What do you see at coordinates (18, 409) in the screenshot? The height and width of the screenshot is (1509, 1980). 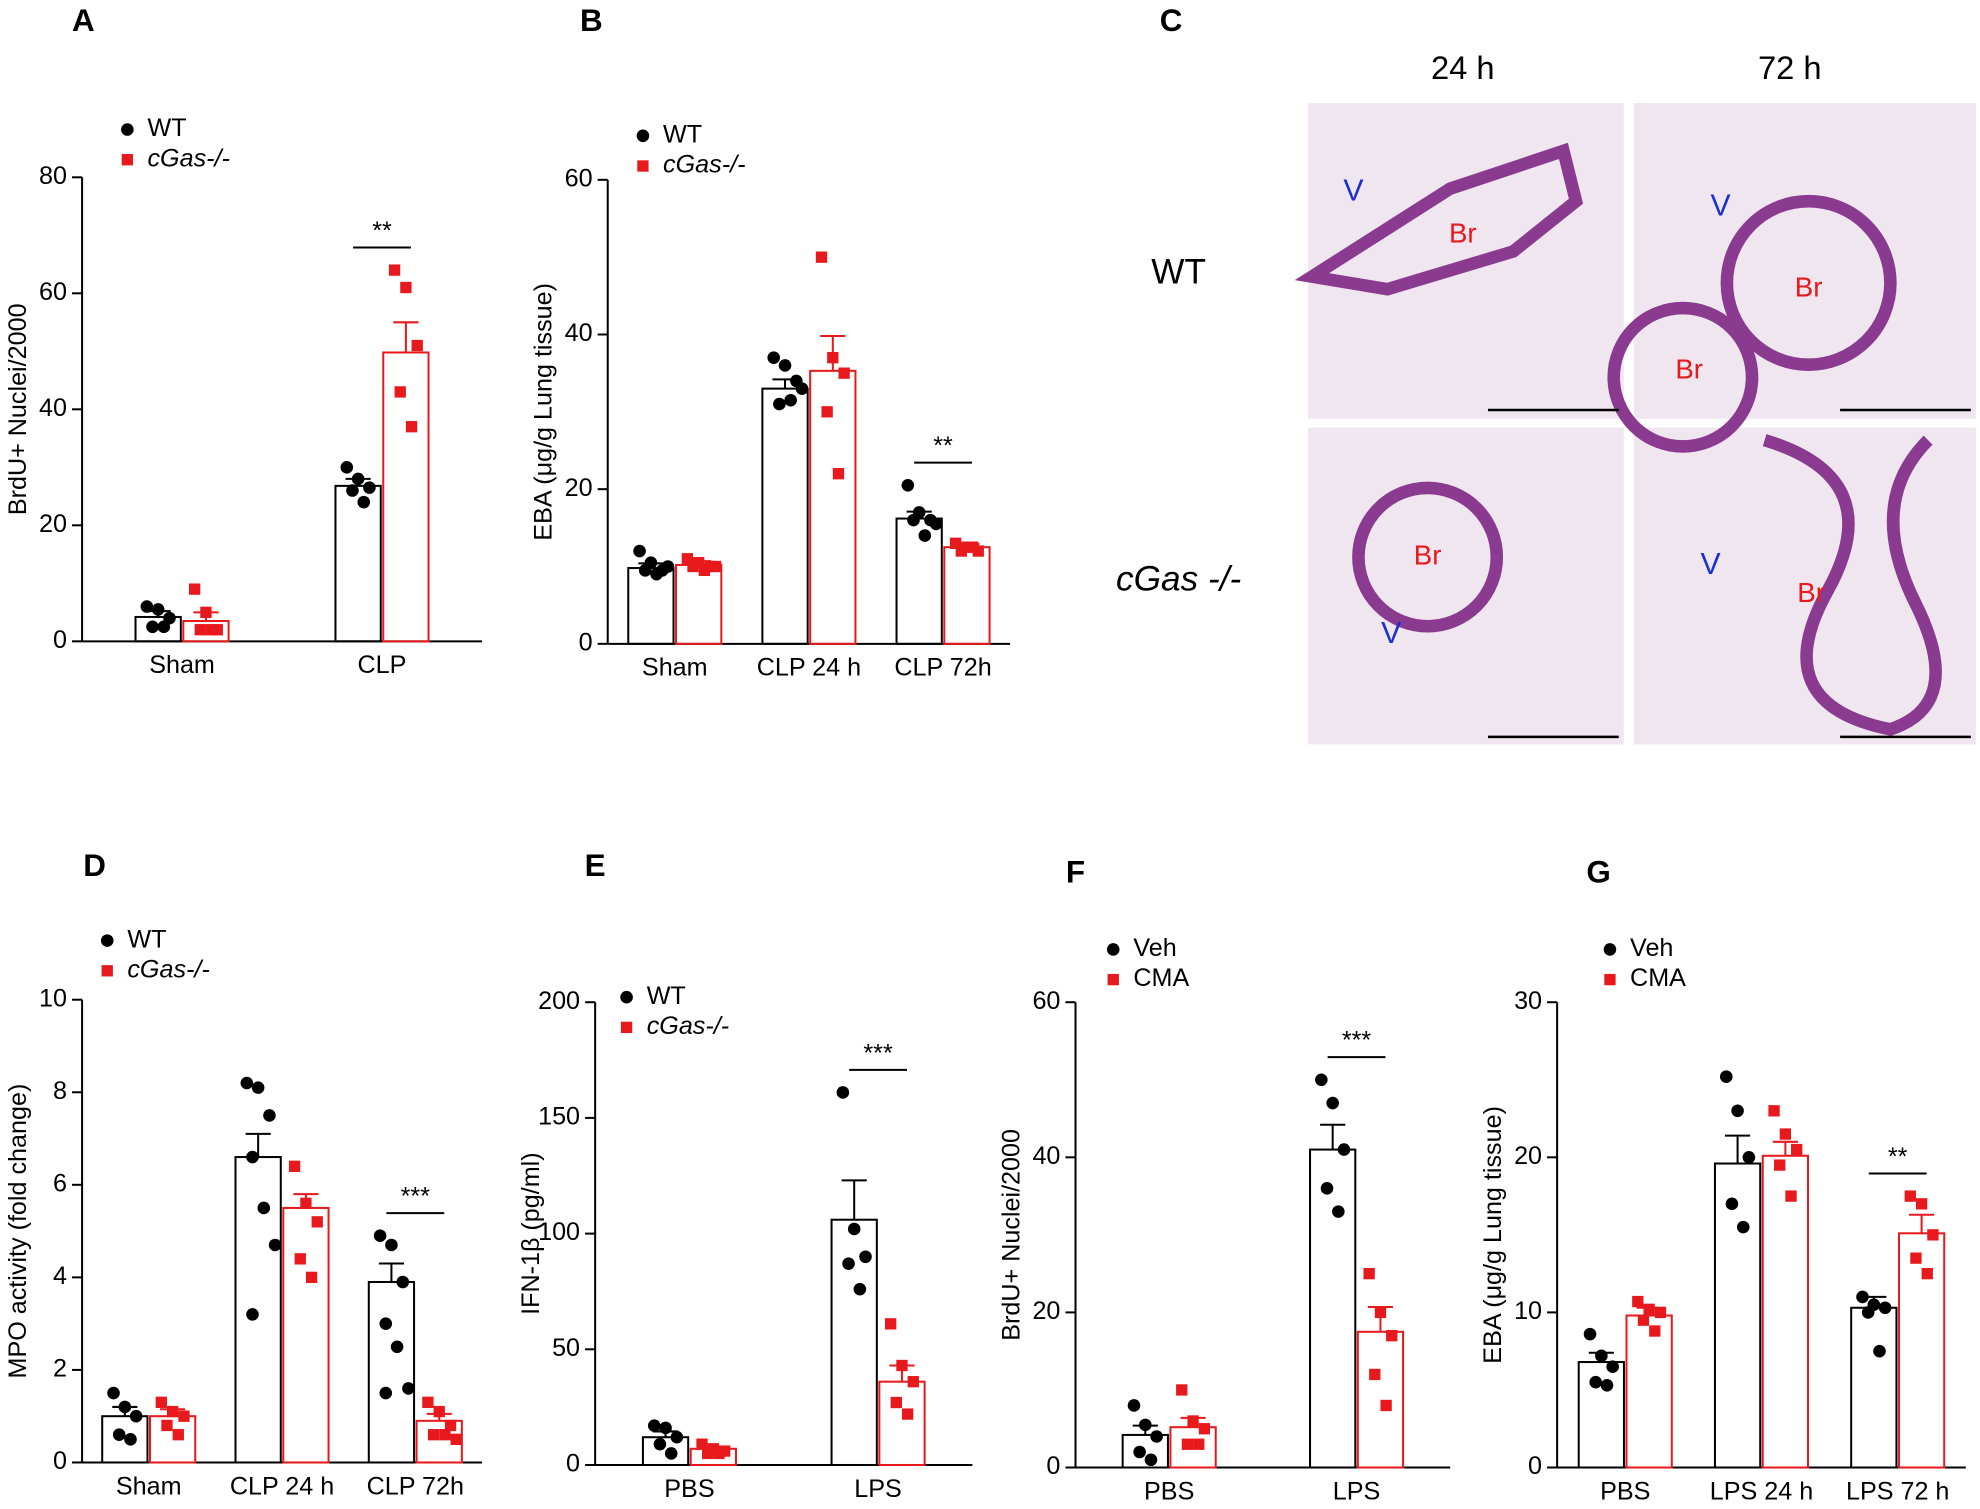 I see `y-axis-label: BrdU+ Nuclei/2000` at bounding box center [18, 409].